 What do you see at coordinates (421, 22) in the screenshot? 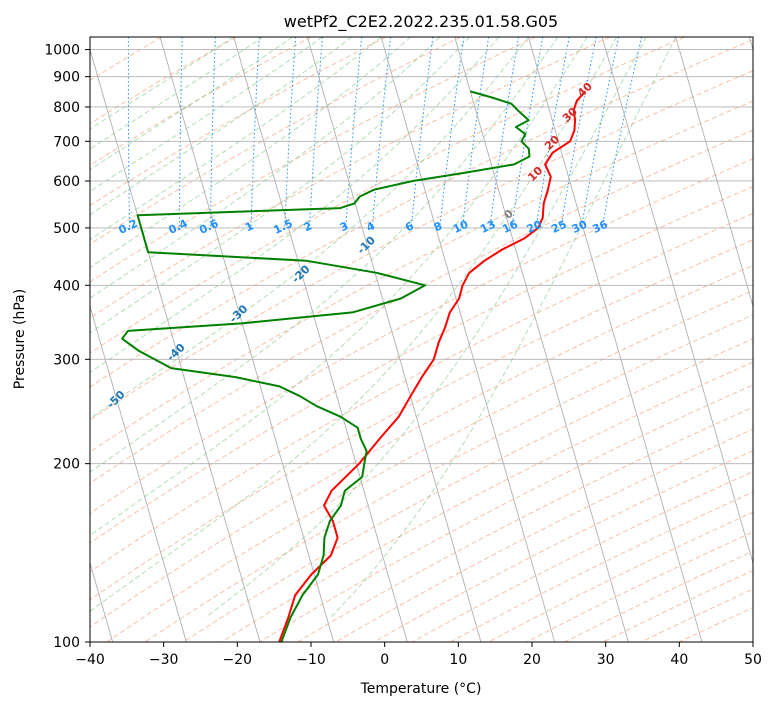
I see `chart-title: wetPf2_C2E2.2022.235.01.58.G05` at bounding box center [421, 22].